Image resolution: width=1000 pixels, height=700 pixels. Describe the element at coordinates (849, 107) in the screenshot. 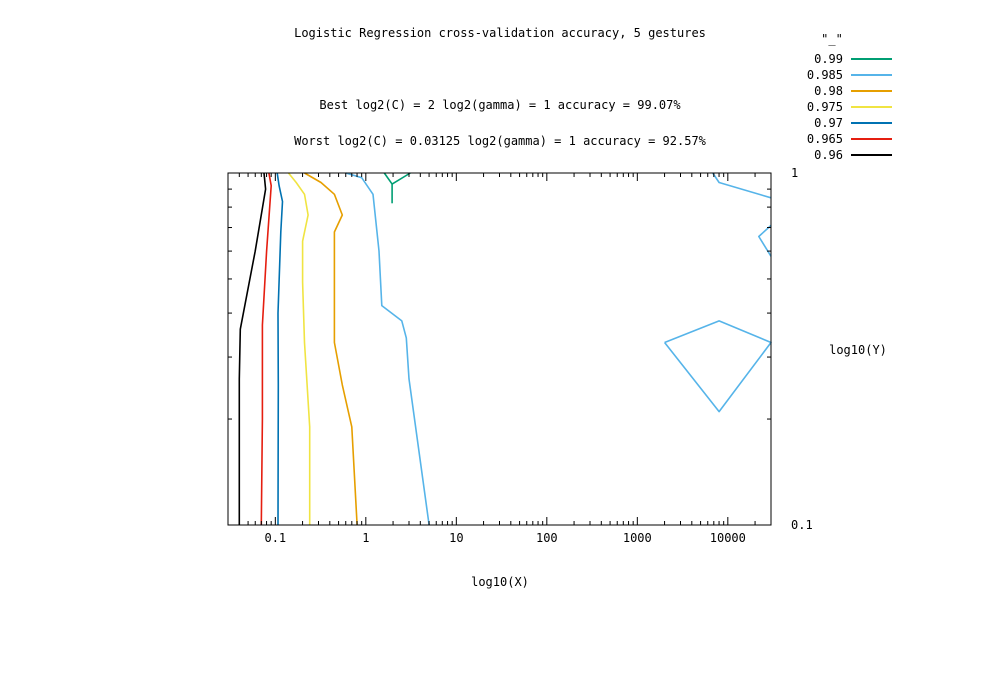

I see `legend: 0.99 0.985 0.98 0.975 0.97 0.965 0.96` at that location.